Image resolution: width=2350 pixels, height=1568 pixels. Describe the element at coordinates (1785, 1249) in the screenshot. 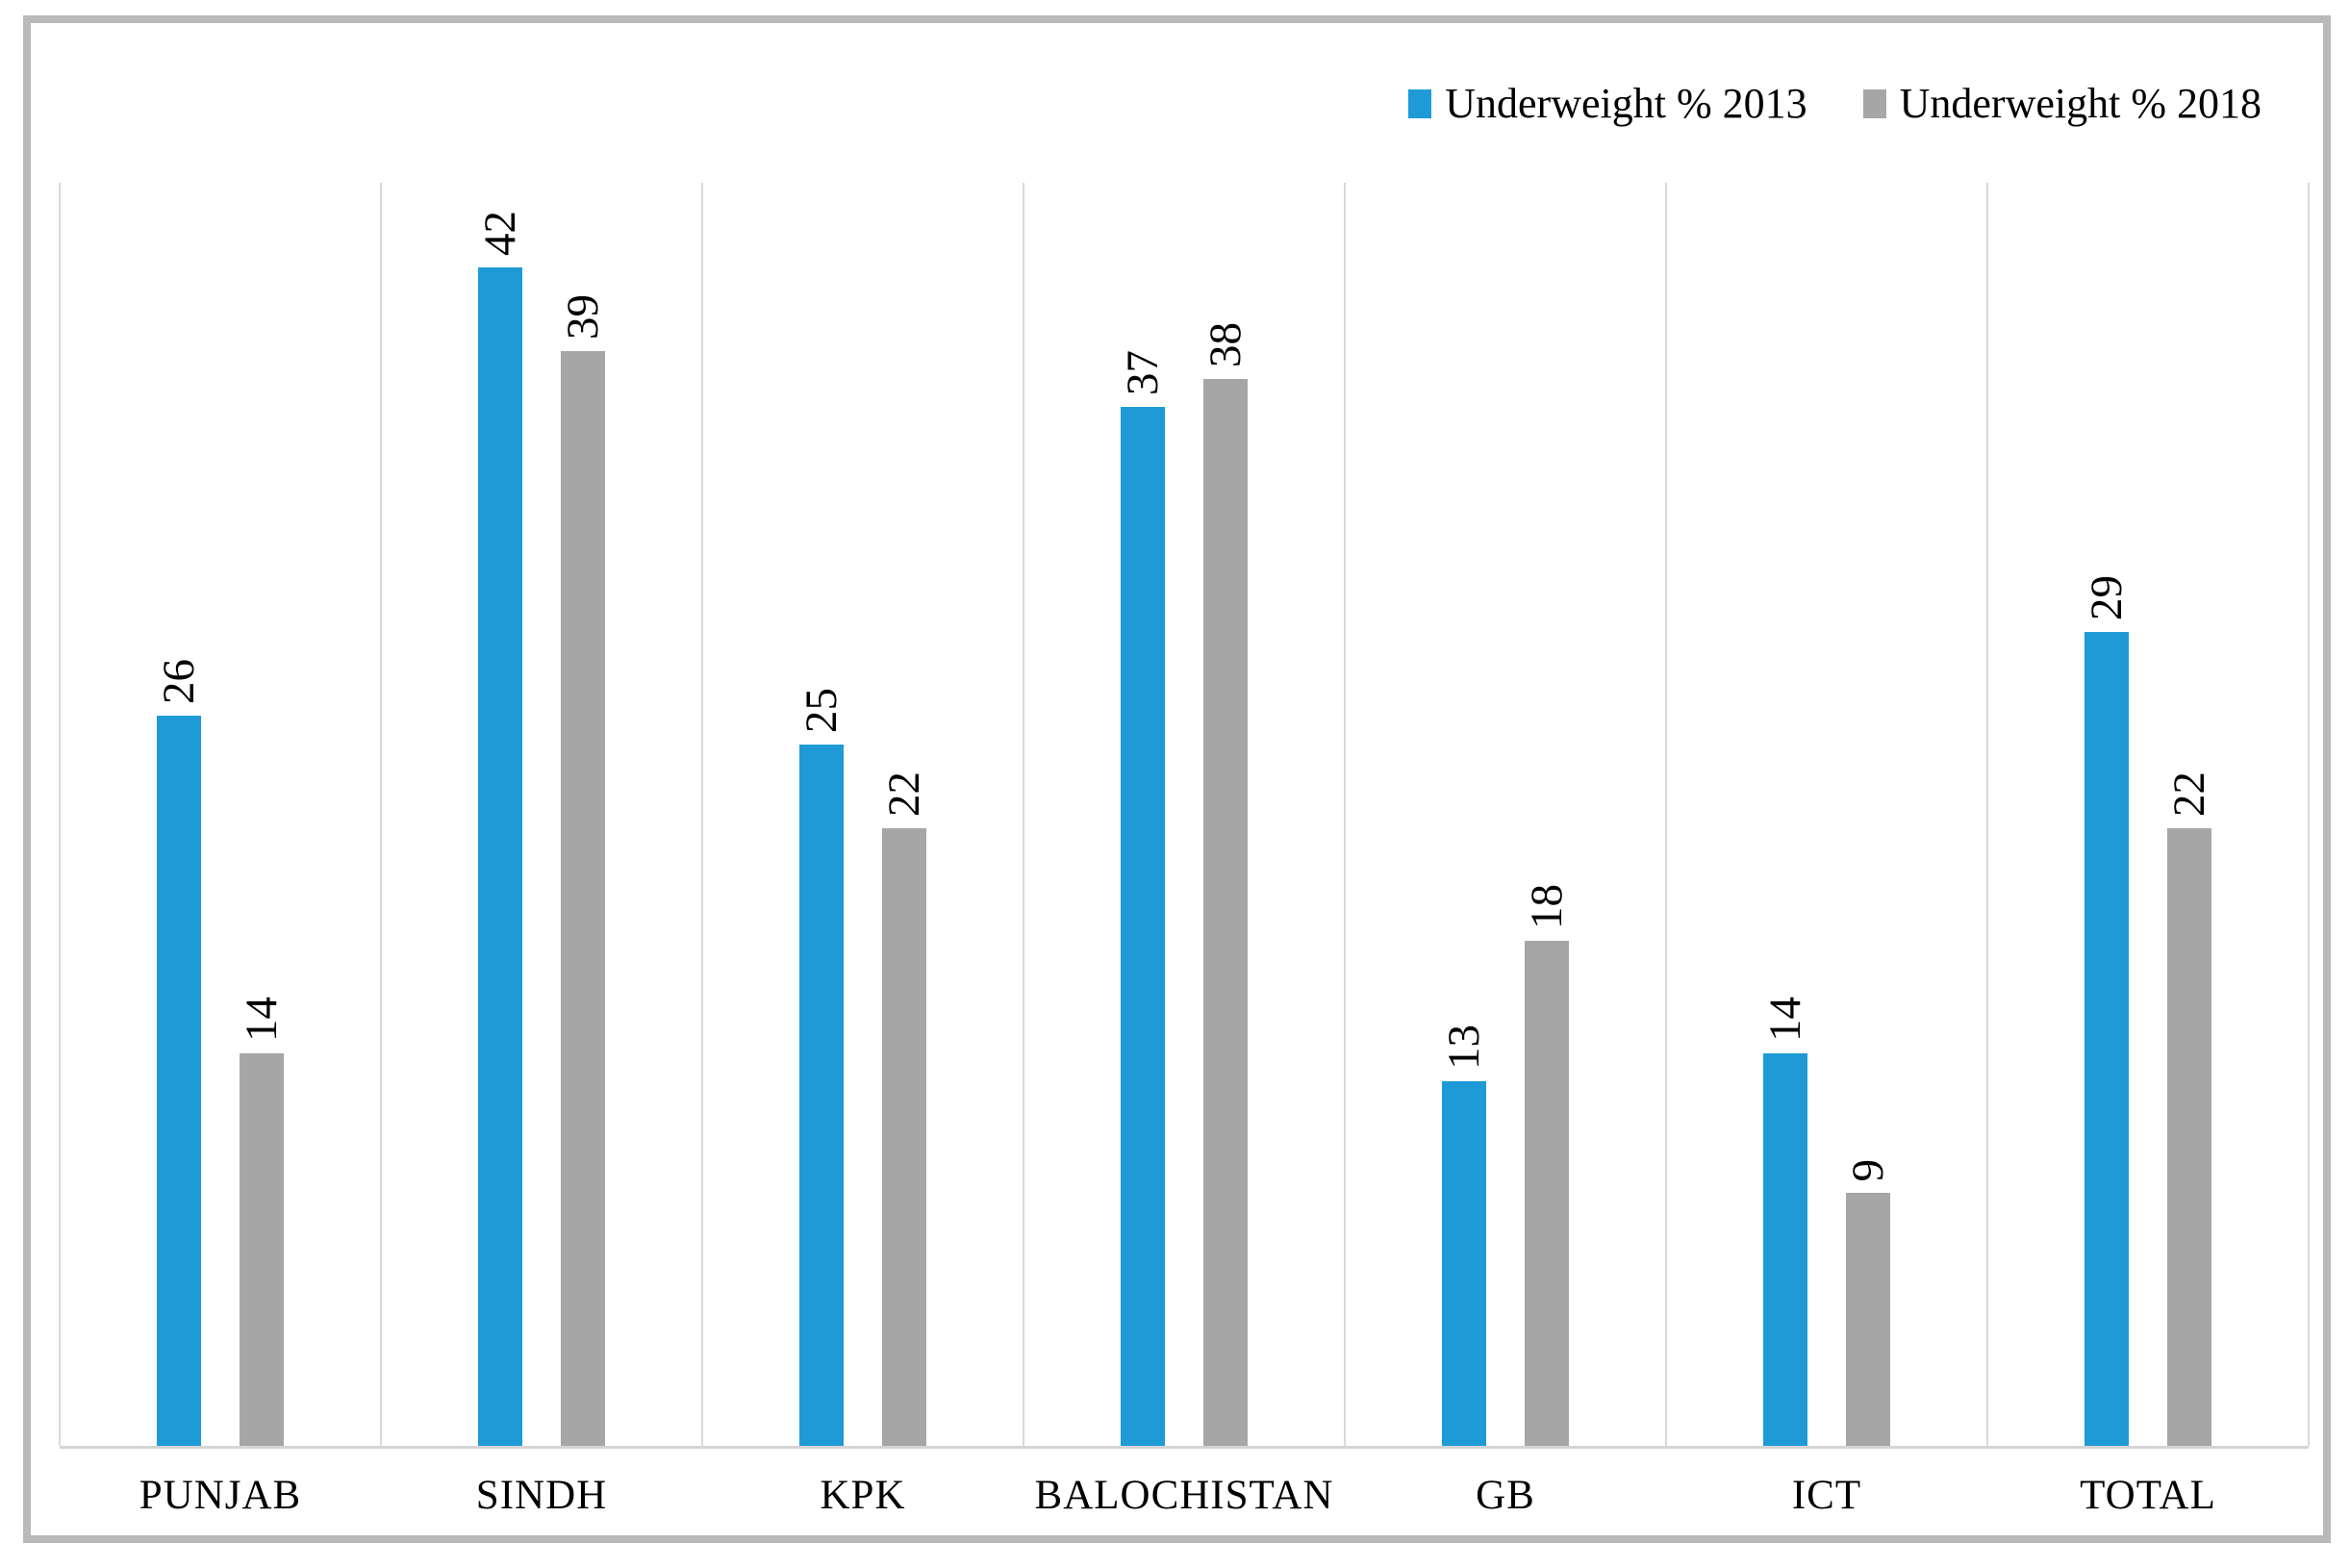

I see `bar-ict-2013` at that location.